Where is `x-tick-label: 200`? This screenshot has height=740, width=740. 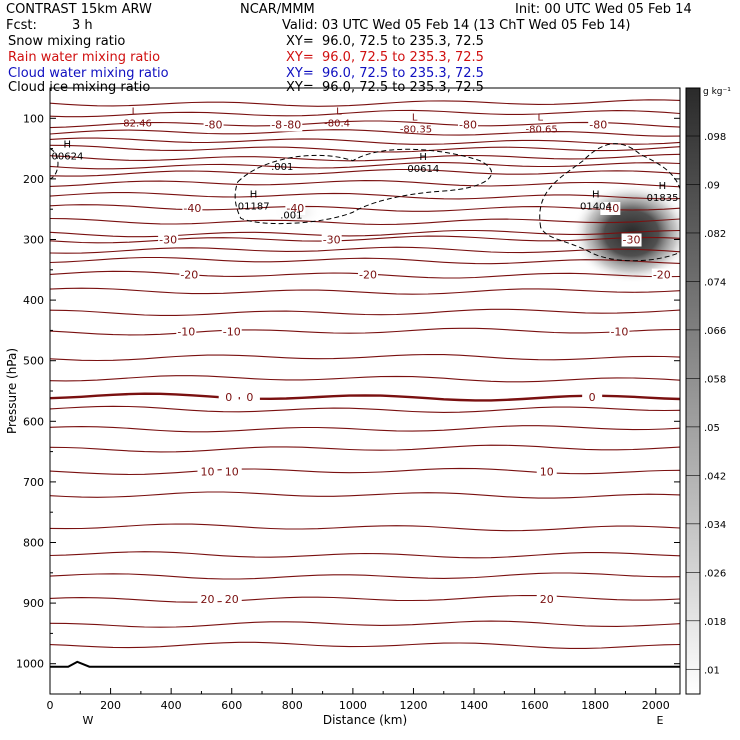 x-tick-label: 200 is located at coordinates (110, 705).